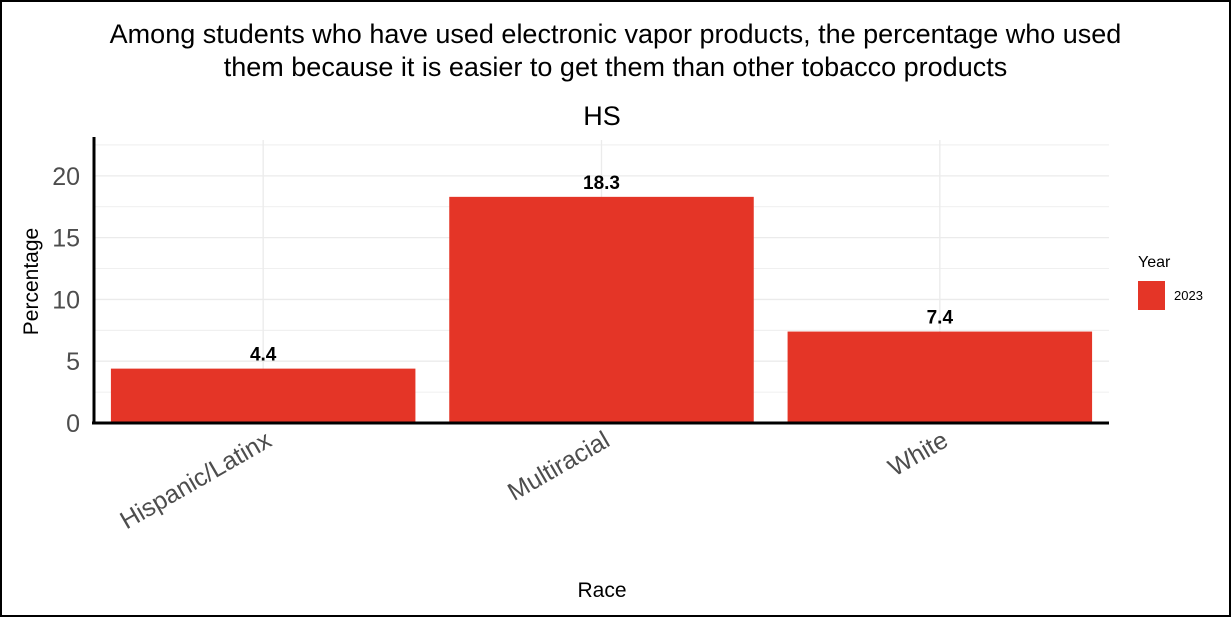 This screenshot has height=617, width=1231. What do you see at coordinates (602, 116) in the screenshot?
I see `chart-subtitle: HS` at bounding box center [602, 116].